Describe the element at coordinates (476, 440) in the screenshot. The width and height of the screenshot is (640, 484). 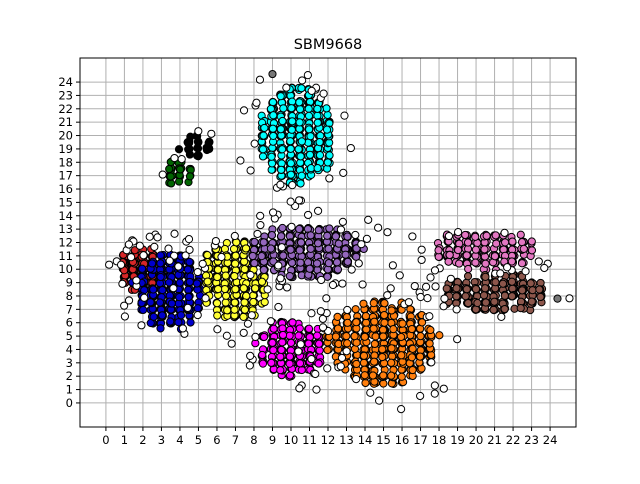
I see `x-tick-label: 20` at that location.